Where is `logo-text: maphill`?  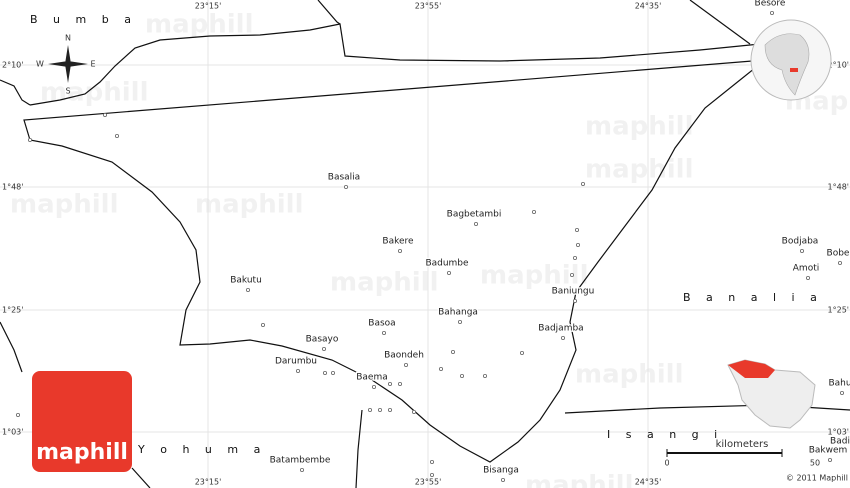
logo-text: maphill is located at coordinates (82, 452).